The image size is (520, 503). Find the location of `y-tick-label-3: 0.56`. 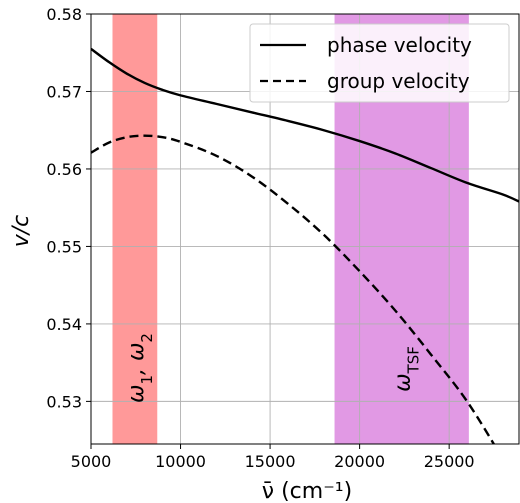

y-tick-label-3: 0.56 is located at coordinates (64, 169).